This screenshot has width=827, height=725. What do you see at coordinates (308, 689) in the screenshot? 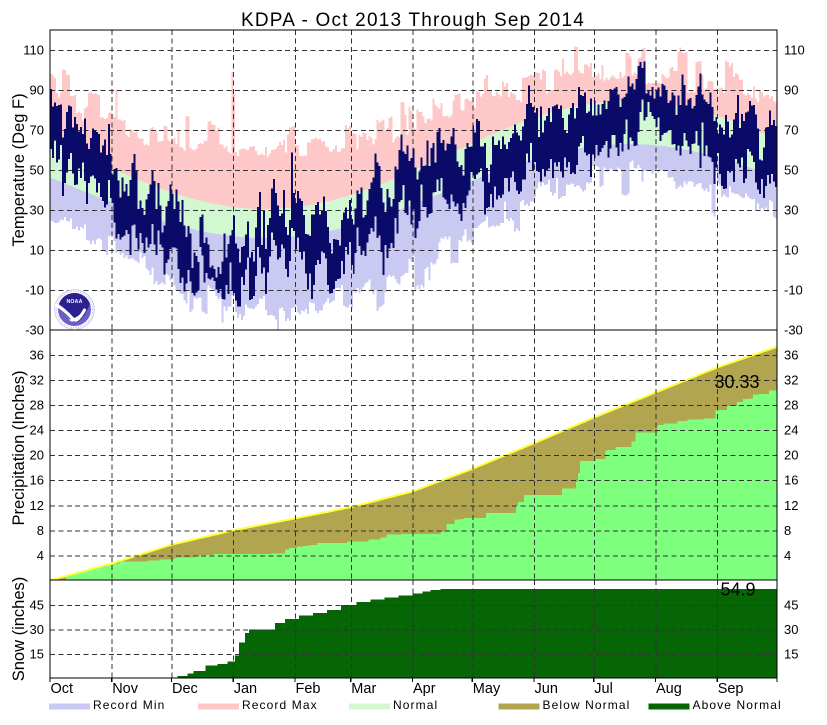
I see `svg-text: Feb` at bounding box center [308, 689].